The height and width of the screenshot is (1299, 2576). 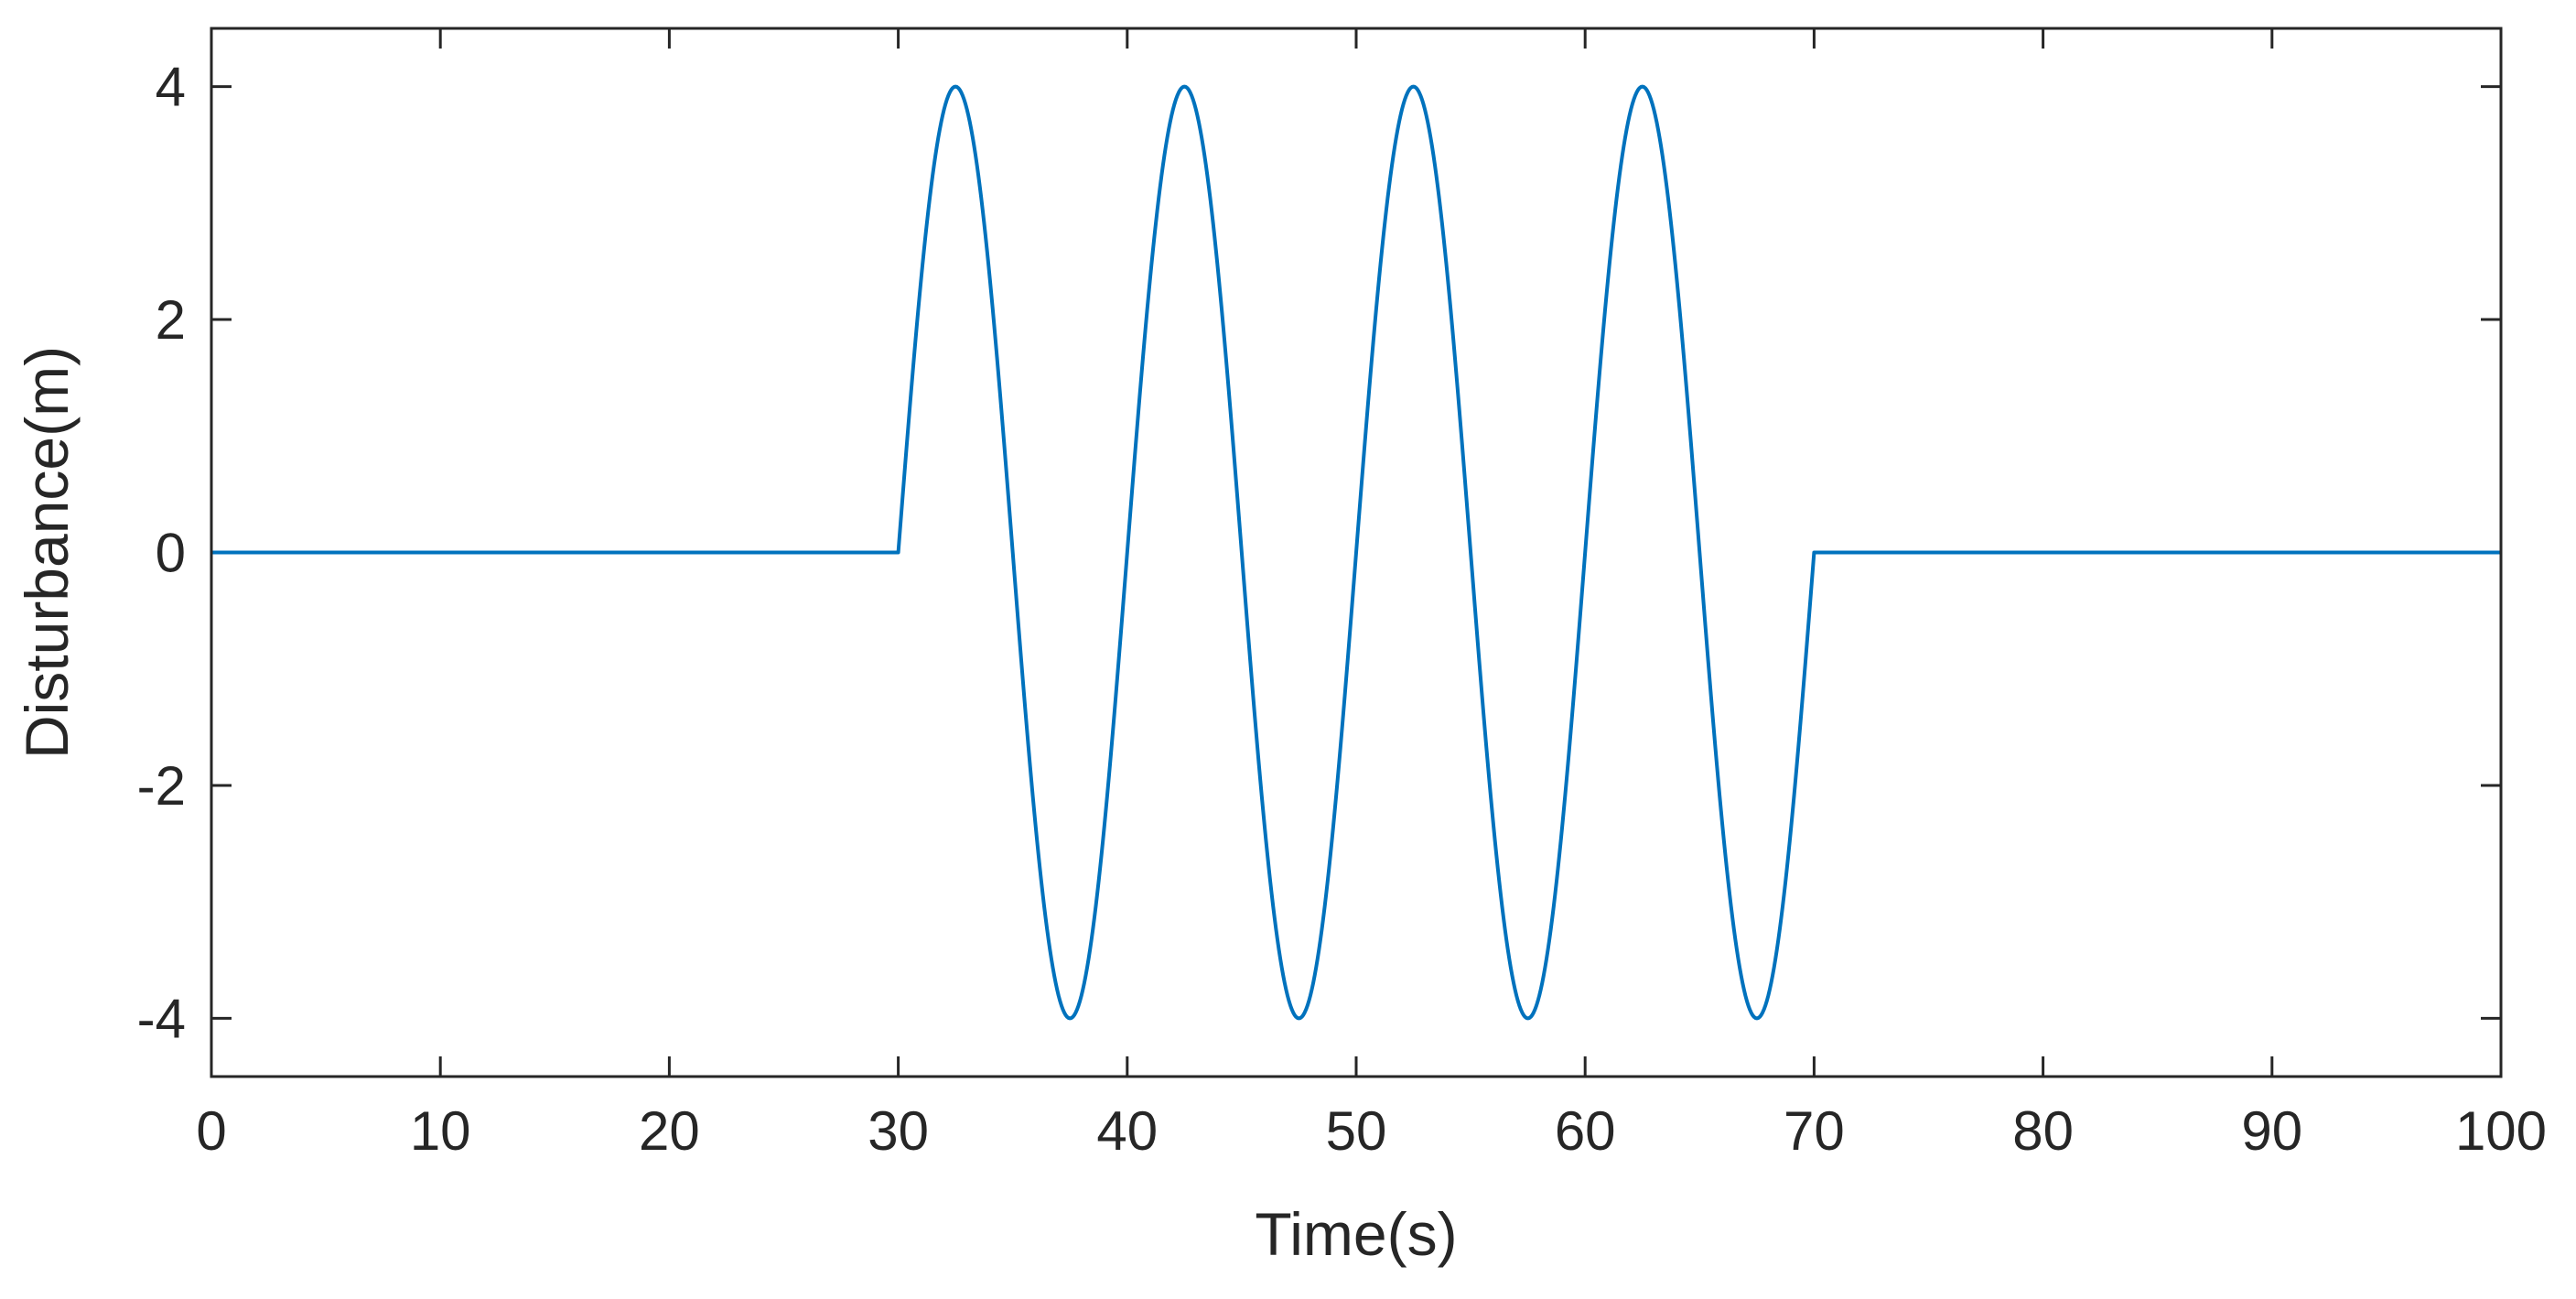 I want to click on x-tick-label: 30, so click(x=898, y=1131).